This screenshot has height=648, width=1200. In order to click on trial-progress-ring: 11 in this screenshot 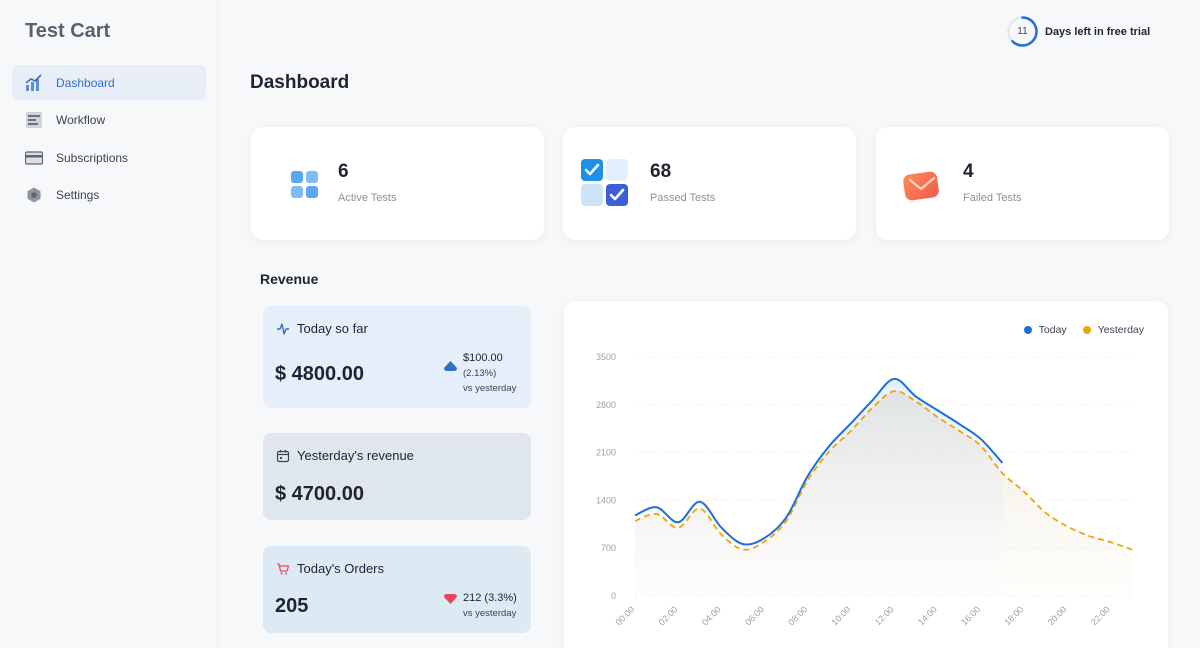, I will do `click(1022, 31)`.